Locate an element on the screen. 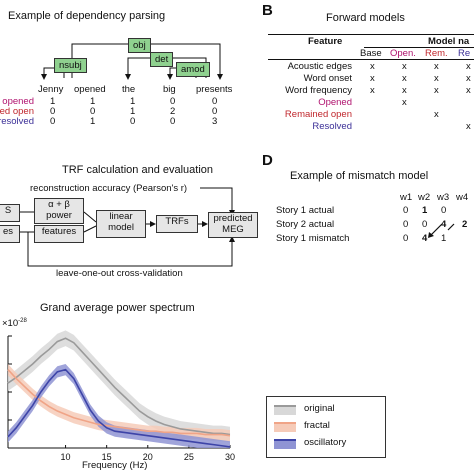  line-original is located at coordinates (119, 386).